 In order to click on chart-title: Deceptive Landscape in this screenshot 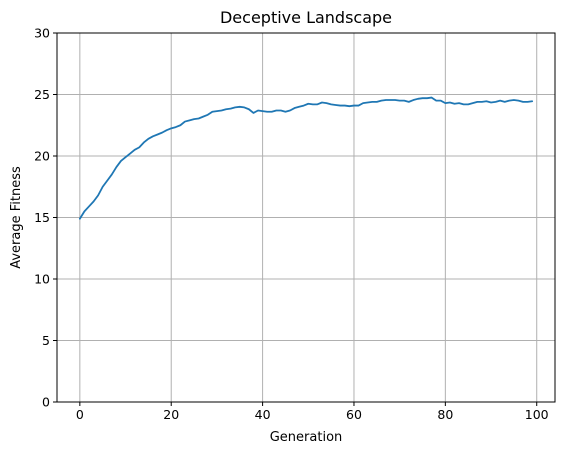, I will do `click(306, 17)`.